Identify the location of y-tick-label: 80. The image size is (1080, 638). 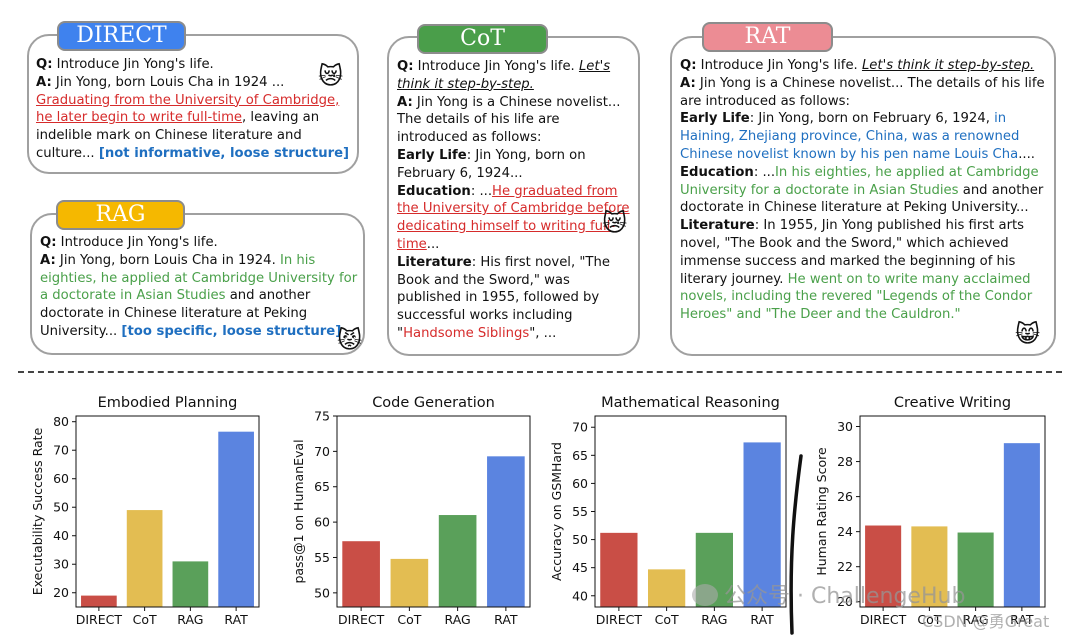
(61, 421).